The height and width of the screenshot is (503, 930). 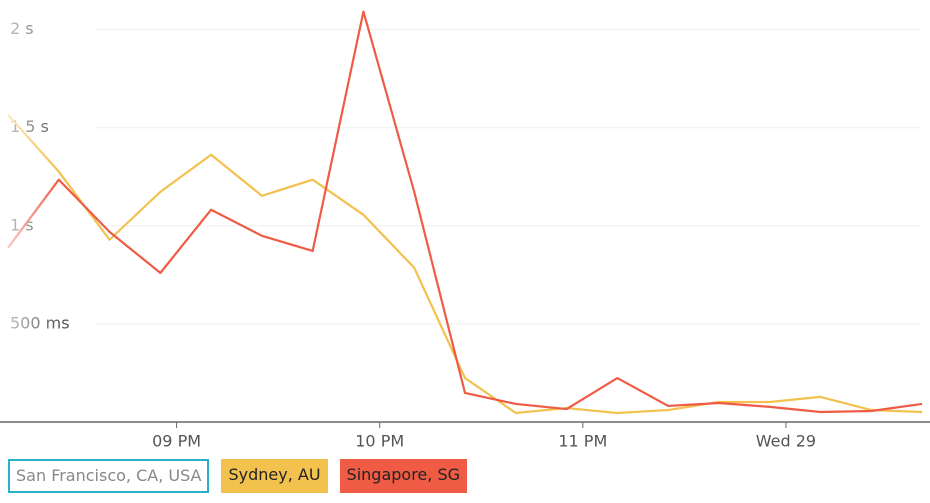 I want to click on x-tick-label: 09 PM, so click(x=176, y=441).